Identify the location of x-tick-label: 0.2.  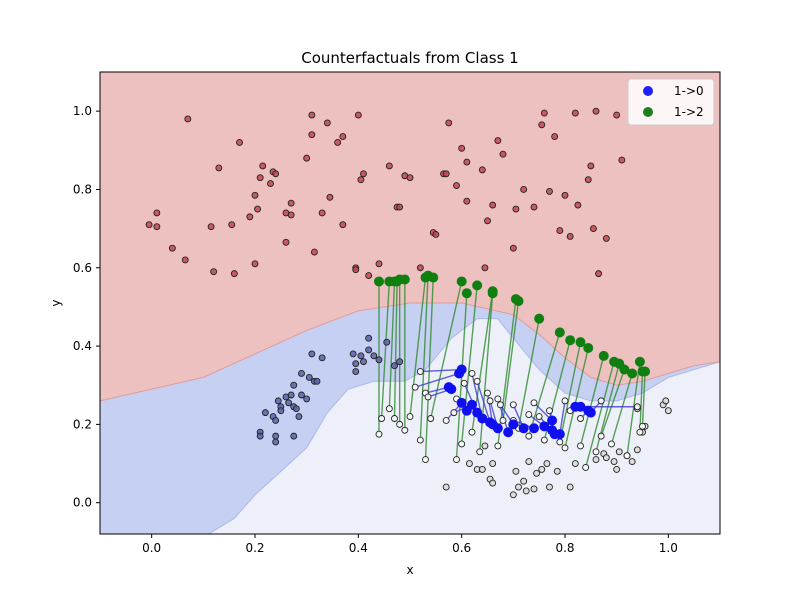
(254, 548).